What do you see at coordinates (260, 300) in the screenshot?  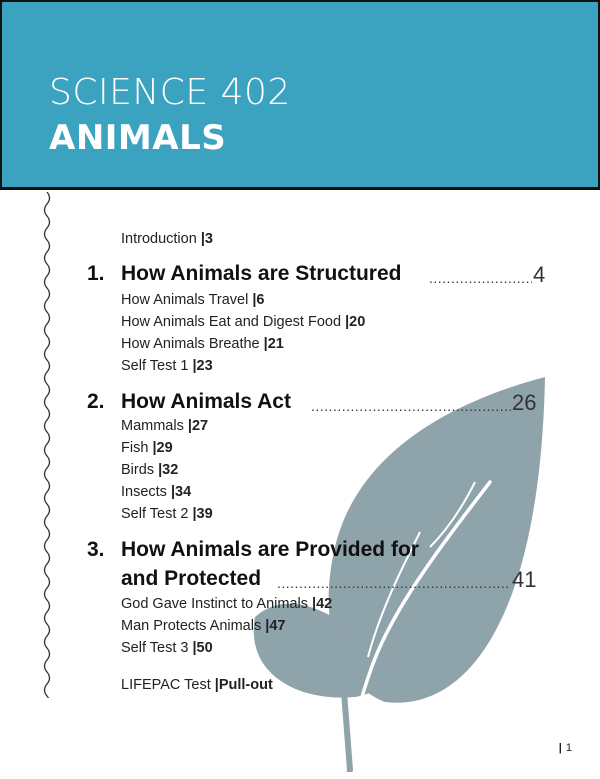 I see `toc-item-page: 6` at bounding box center [260, 300].